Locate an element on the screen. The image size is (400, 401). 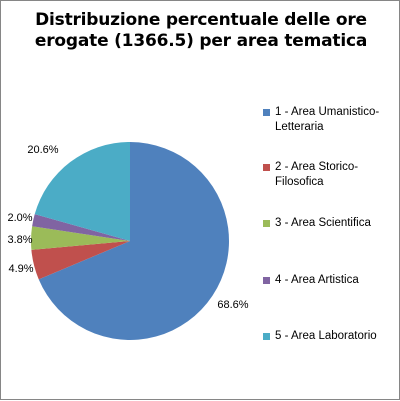
legend-label-2: 2 - Area Storico-Filosofica is located at coordinates (317, 174).